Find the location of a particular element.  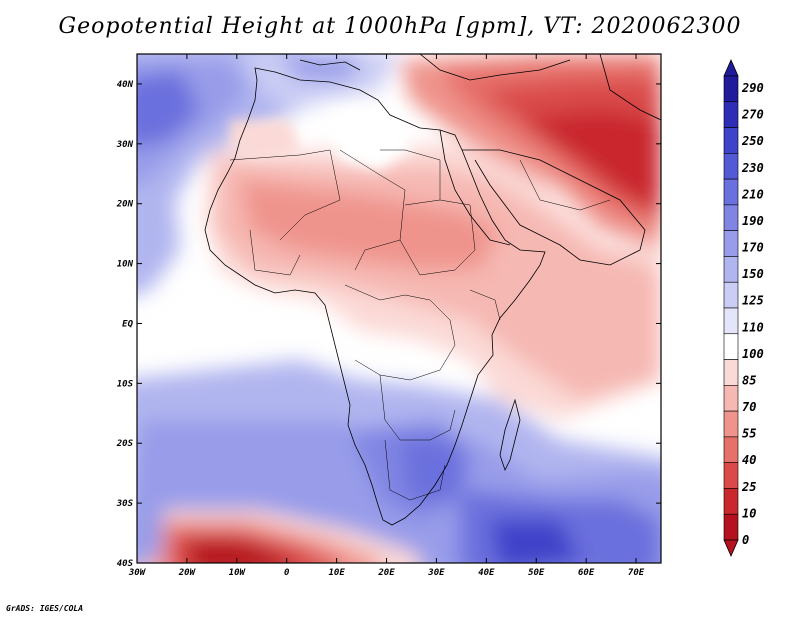

colorbar-label: 270 is located at coordinates (752, 115).